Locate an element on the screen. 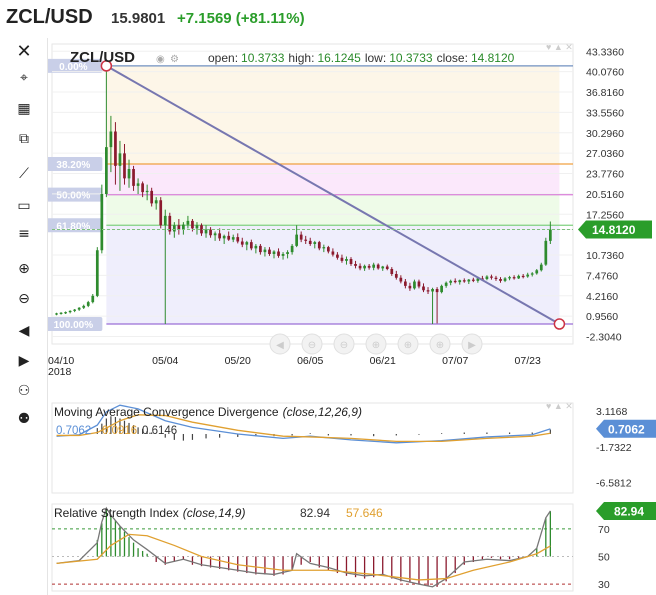  current-price-label: 14.8120 is located at coordinates (614, 230).